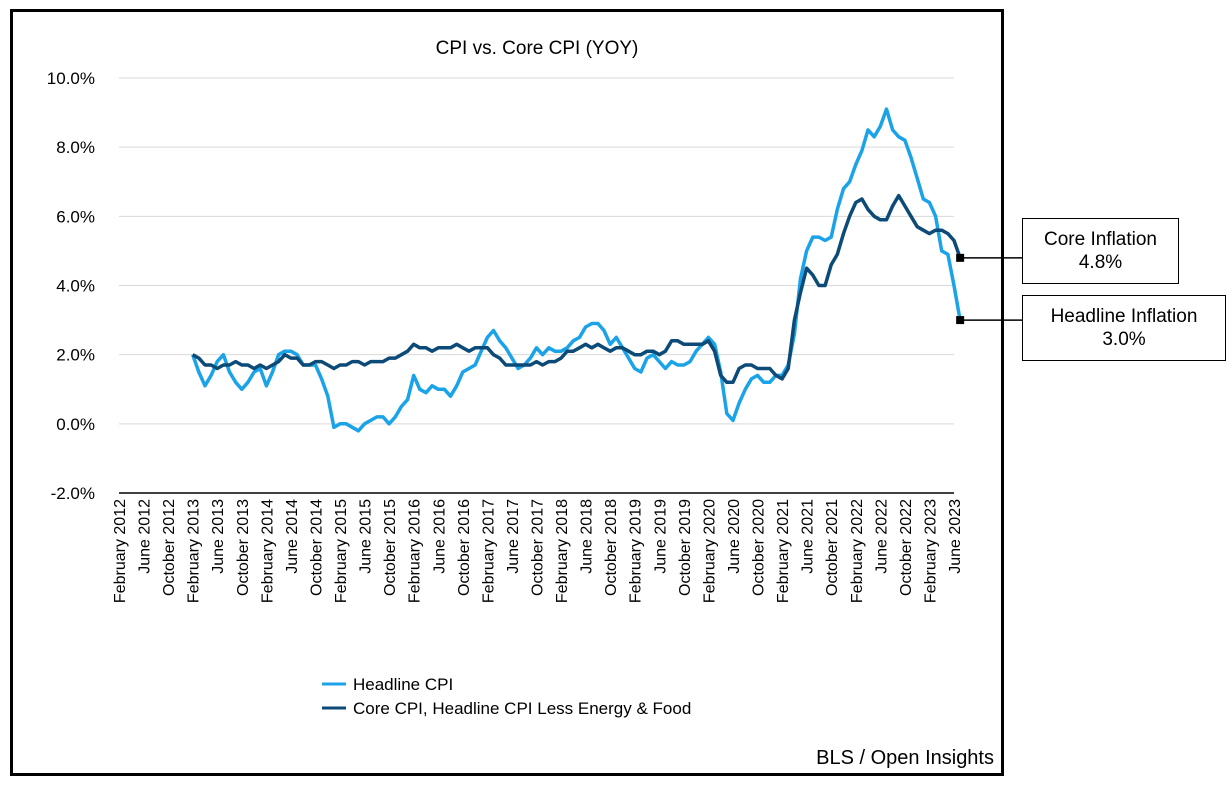  Describe the element at coordinates (1124, 339) in the screenshot. I see `headline-inflation-value: 3.0%` at that location.